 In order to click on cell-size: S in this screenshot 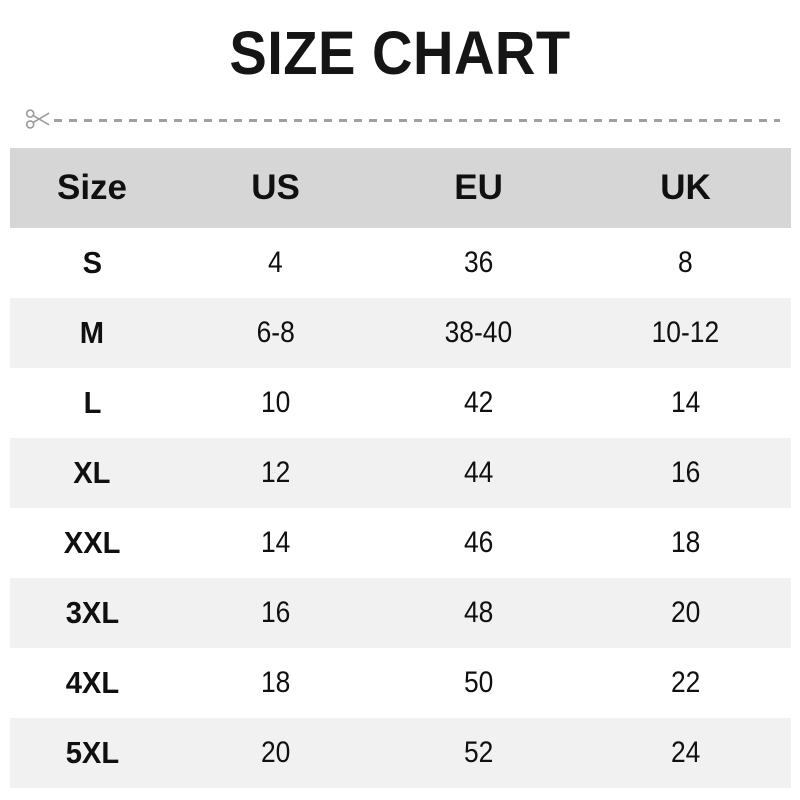, I will do `click(92, 263)`.